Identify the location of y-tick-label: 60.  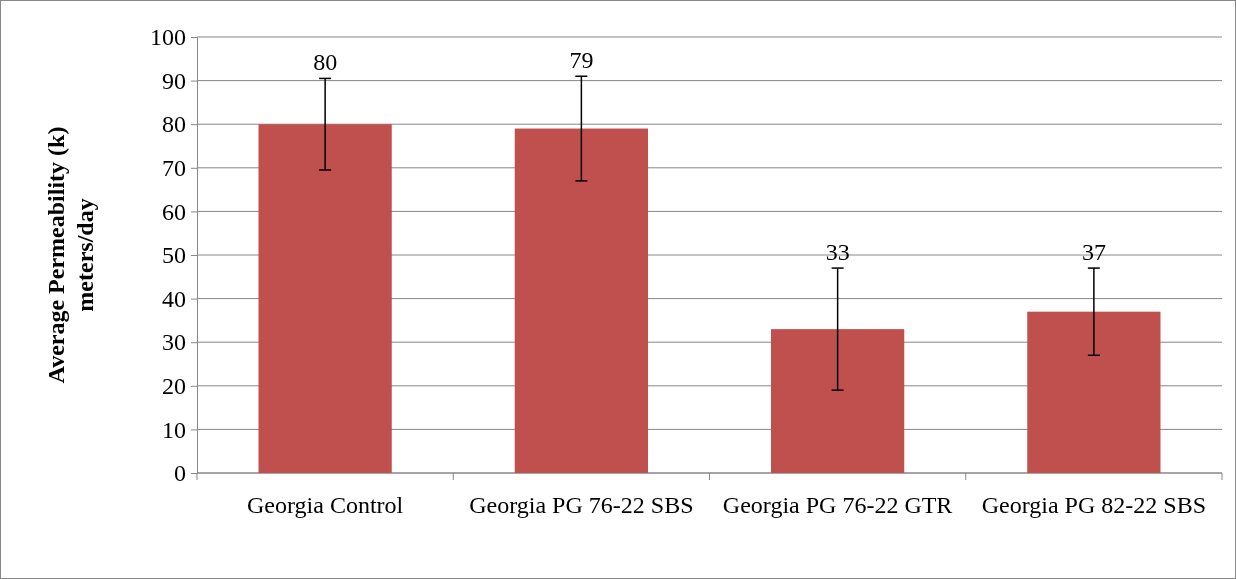
(174, 211).